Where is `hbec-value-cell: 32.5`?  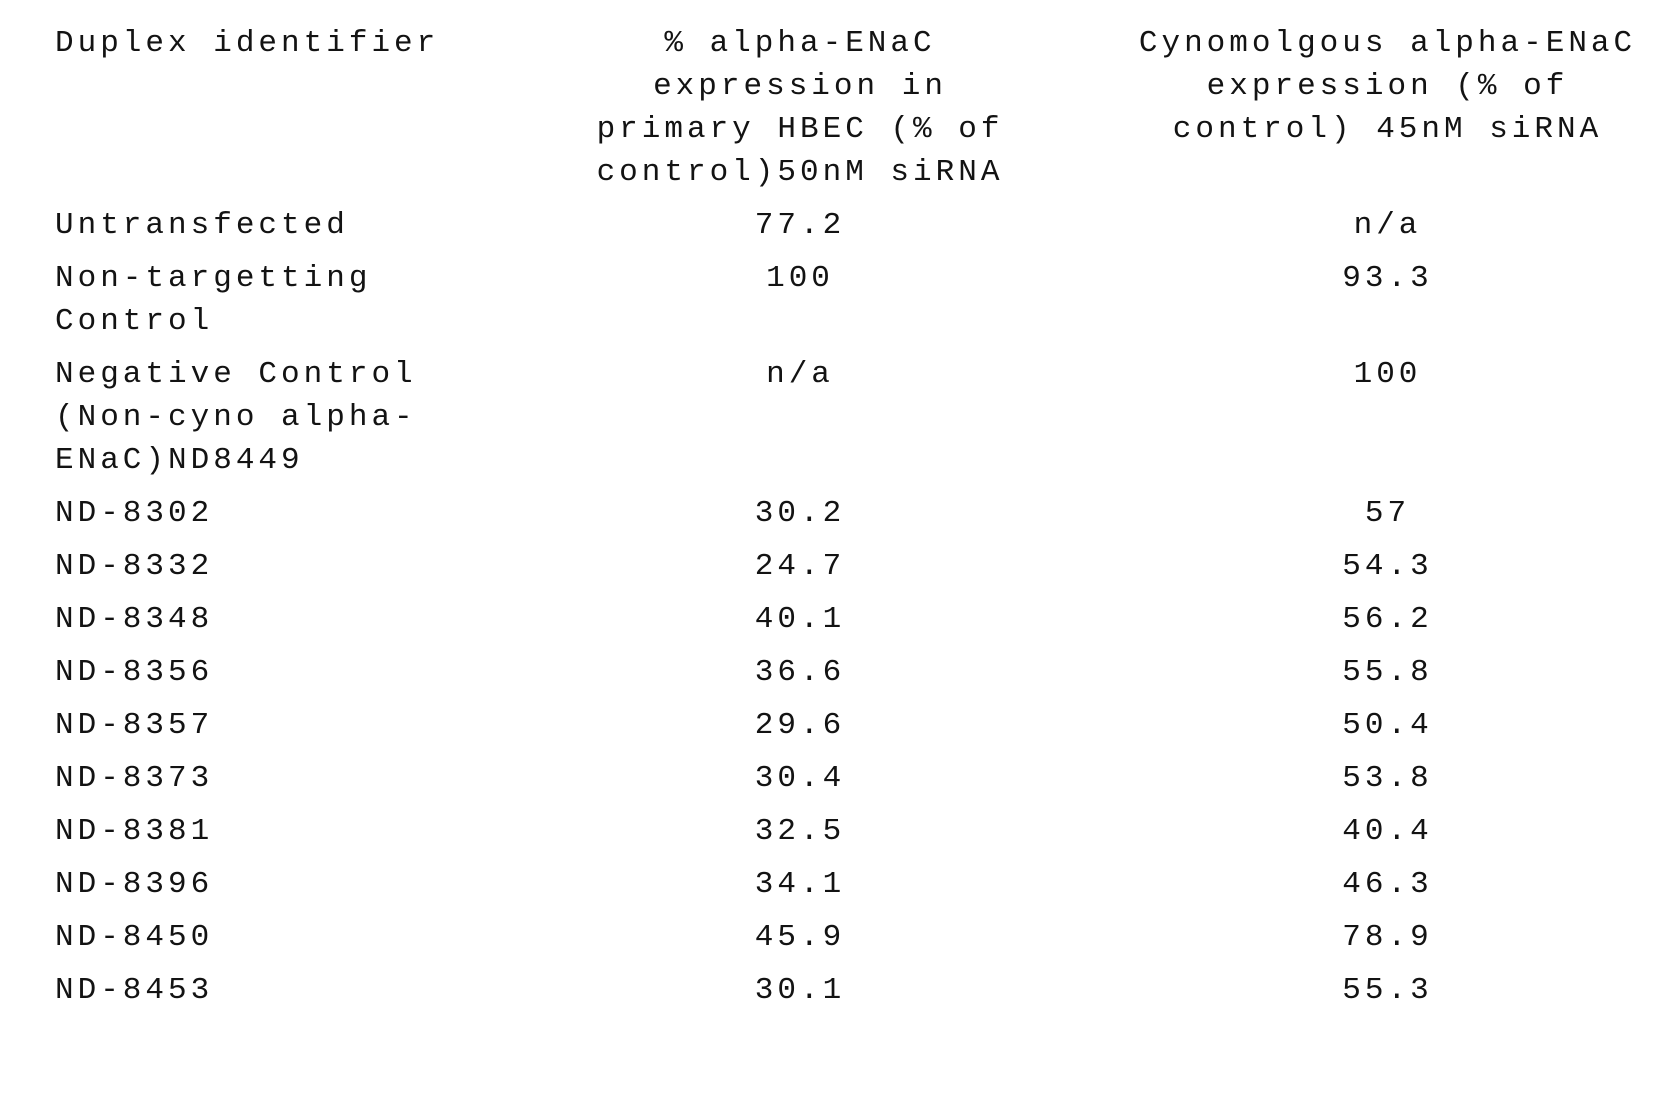
hbec-value-cell: 32.5 is located at coordinates (800, 831).